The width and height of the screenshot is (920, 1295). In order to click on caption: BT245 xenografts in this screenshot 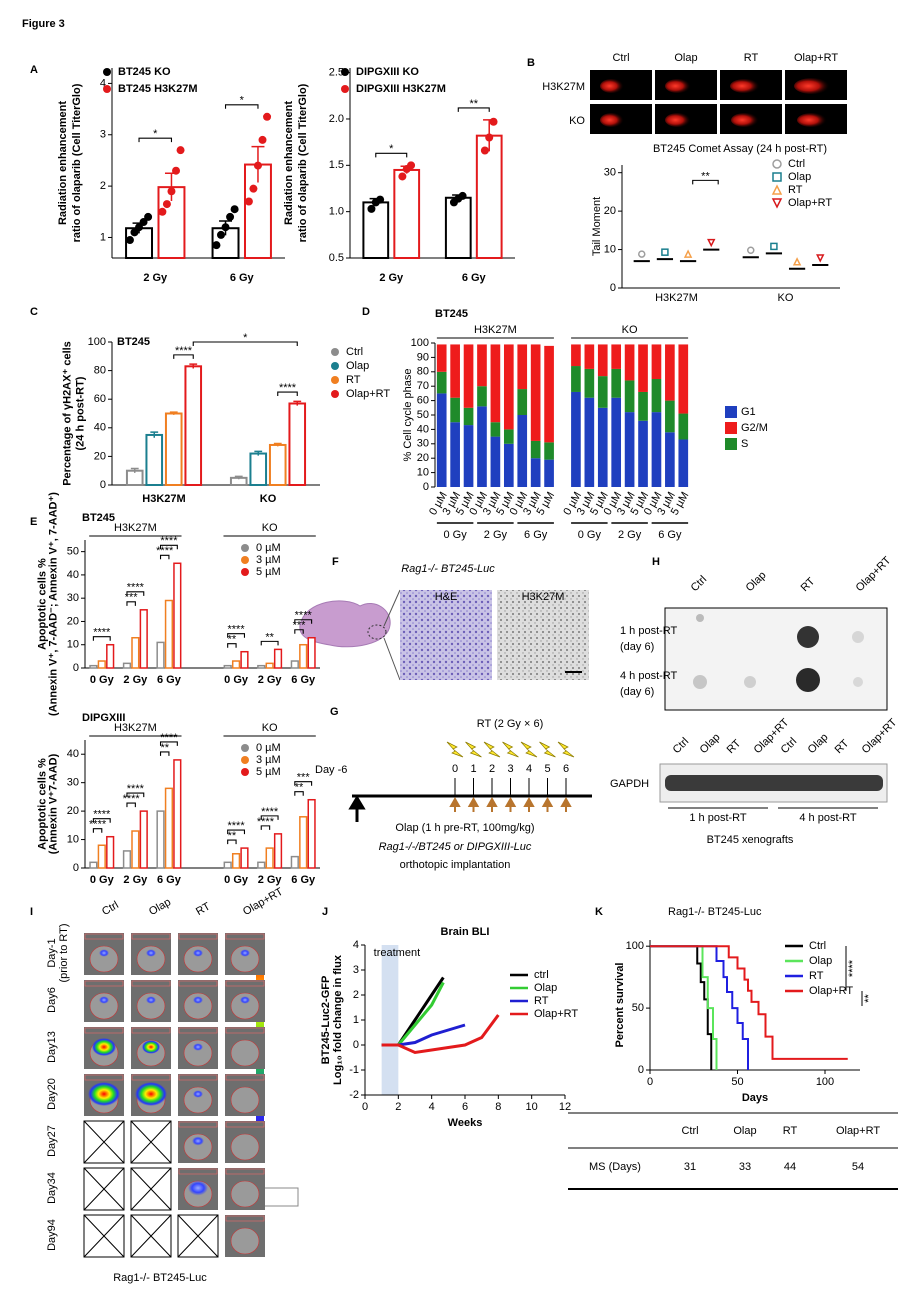, I will do `click(750, 840)`.